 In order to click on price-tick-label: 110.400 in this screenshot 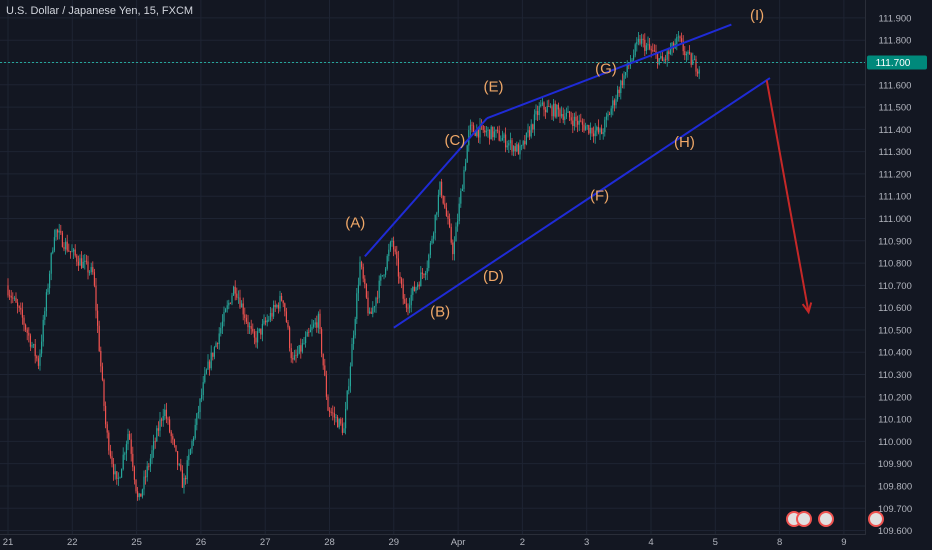, I will do `click(895, 353)`.